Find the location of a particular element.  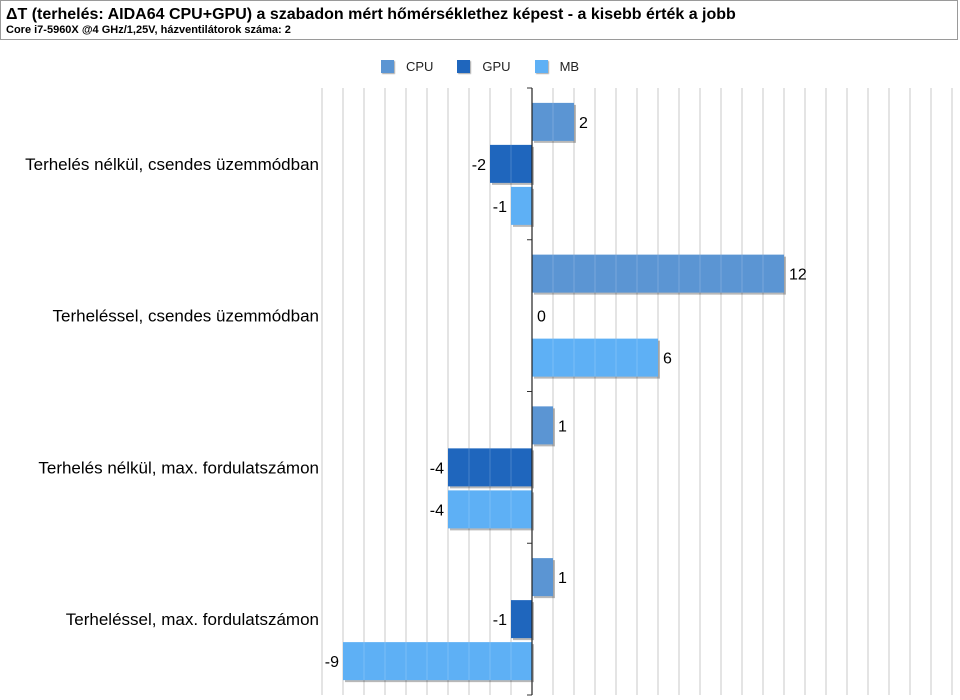

legend-label-mb: MB is located at coordinates (569, 66).